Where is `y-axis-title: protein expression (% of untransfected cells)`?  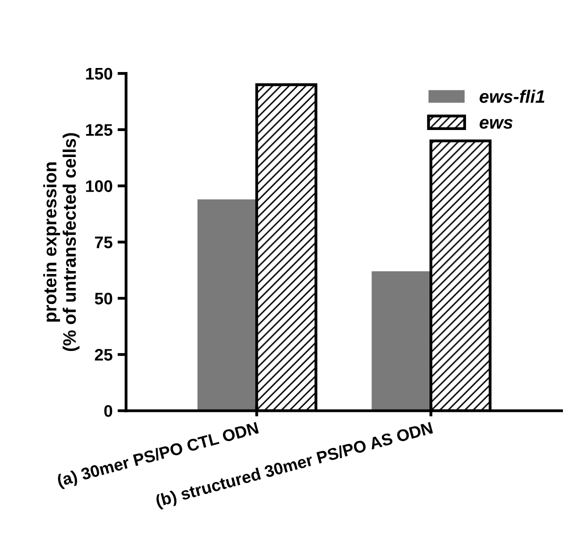 y-axis-title: protein expression (% of untransfected cells) is located at coordinates (61, 242).